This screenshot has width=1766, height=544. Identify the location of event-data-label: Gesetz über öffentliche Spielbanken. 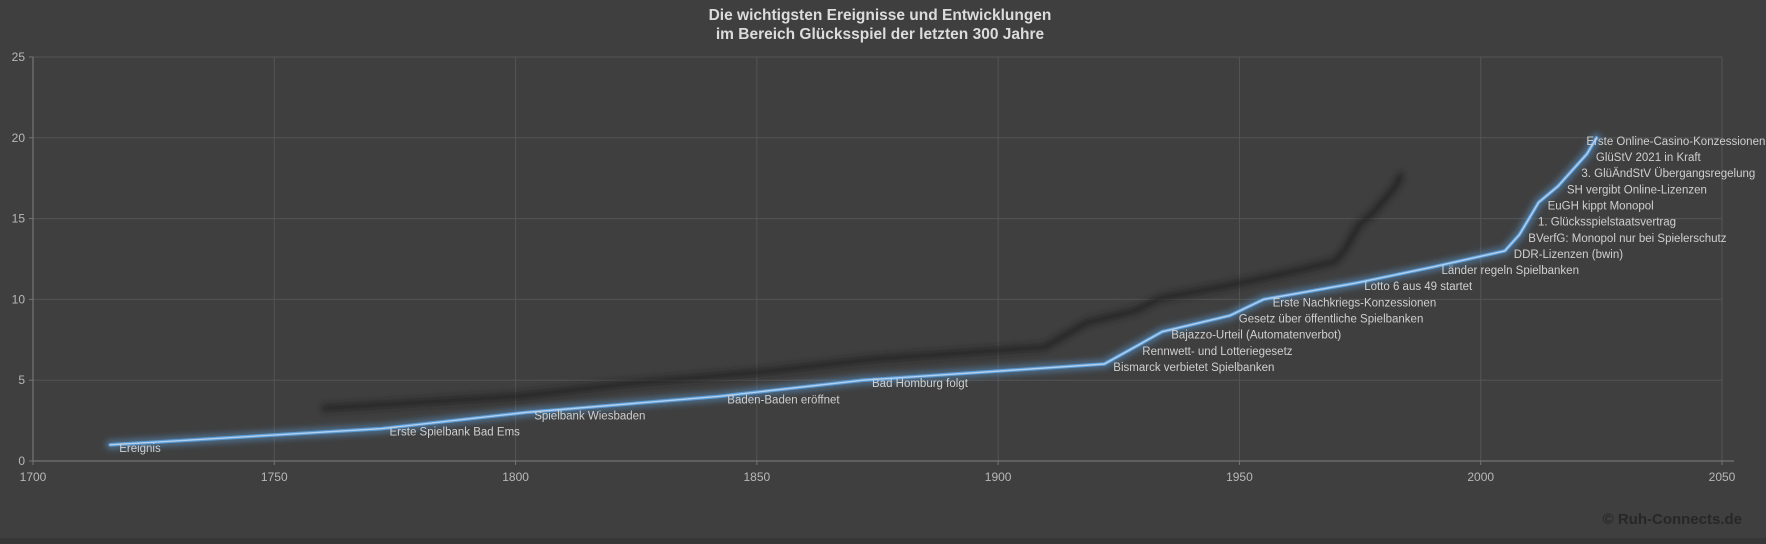
(1331, 320).